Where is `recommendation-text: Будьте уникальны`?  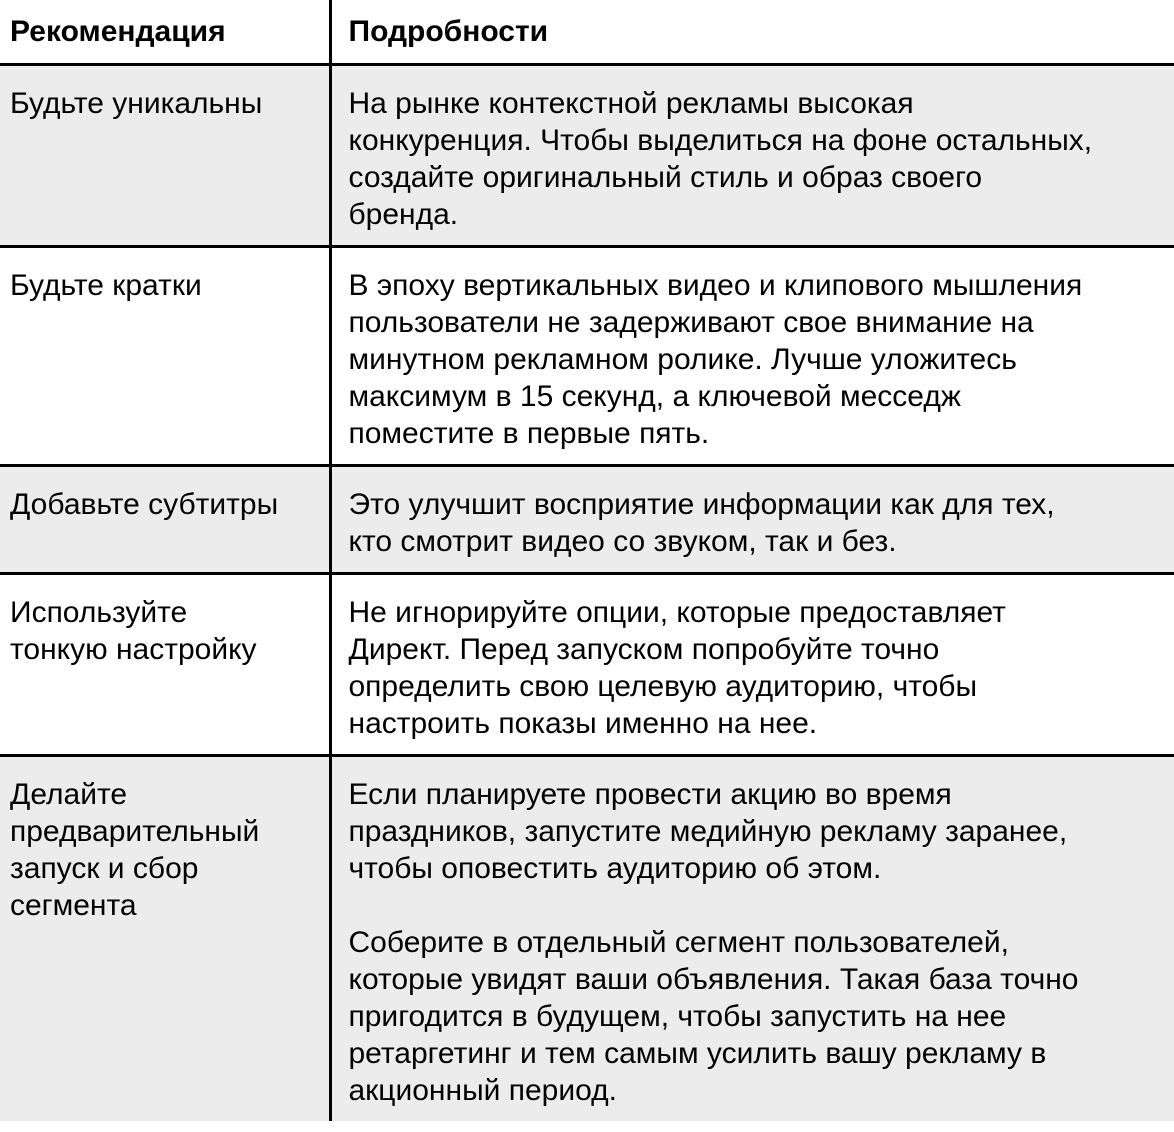 recommendation-text: Будьте уникальны is located at coordinates (136, 103).